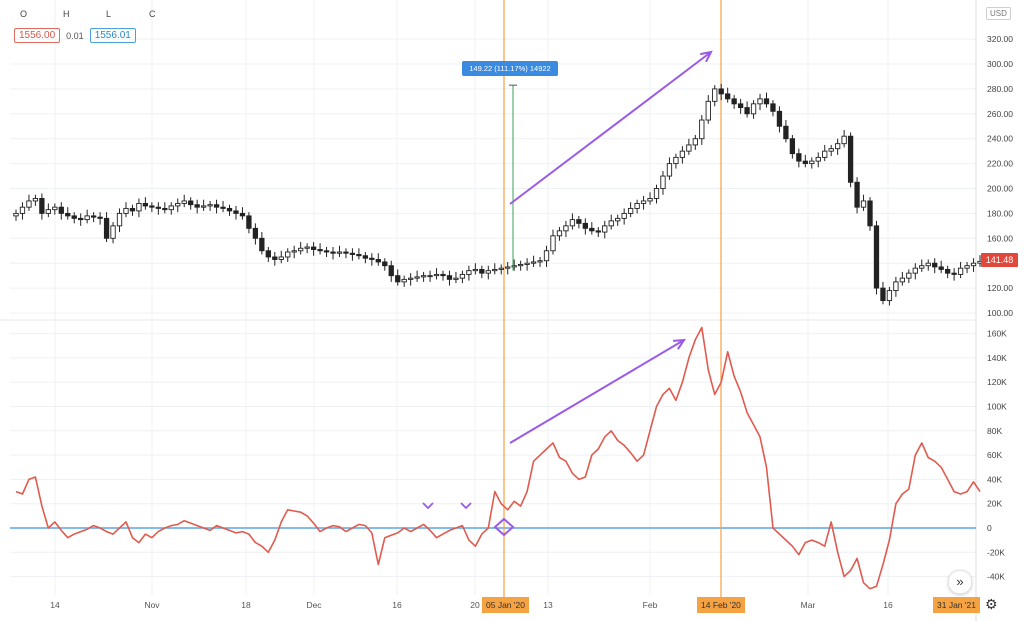 This screenshot has height=621, width=1024. What do you see at coordinates (75, 35) in the screenshot?
I see `quote-values: 1556.00 0.01 1556.01` at bounding box center [75, 35].